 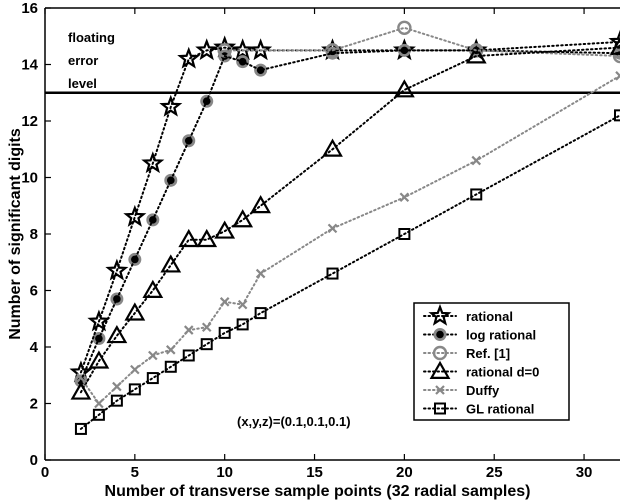 I want to click on series-0-point-14-shape, so click(x=614, y=40).